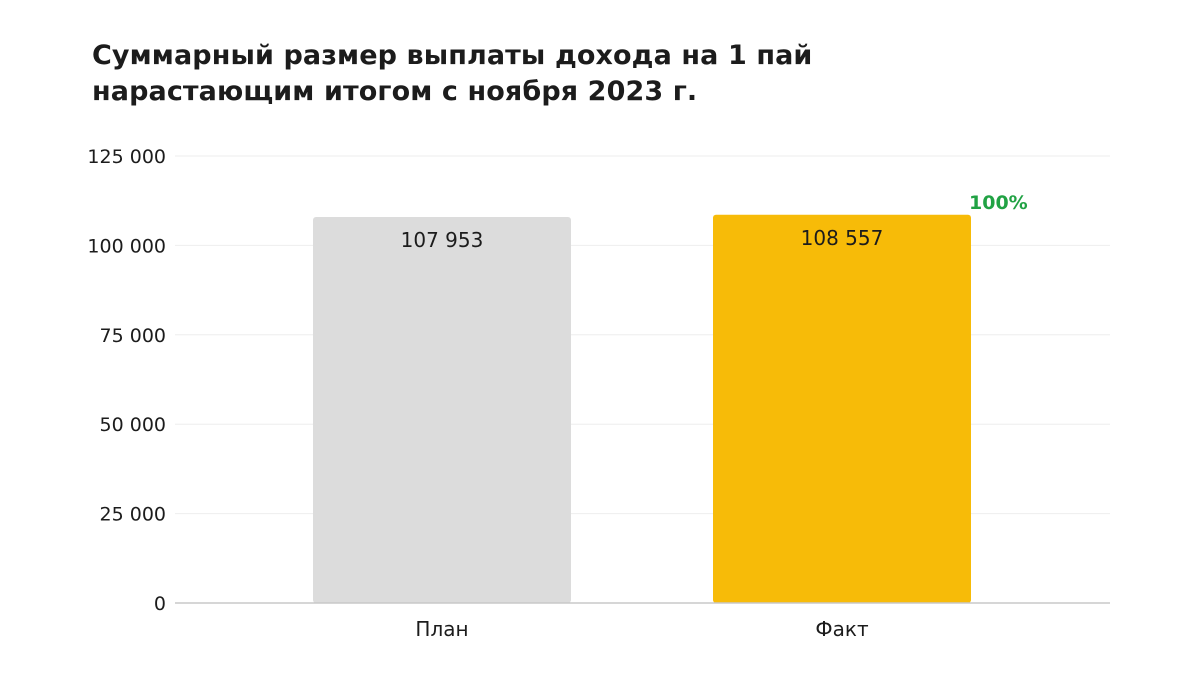 This screenshot has height=675, width=1200. What do you see at coordinates (452, 55) in the screenshot?
I see `chart-title-line-1: Суммарный размер выплаты дохода на 1 пай` at bounding box center [452, 55].